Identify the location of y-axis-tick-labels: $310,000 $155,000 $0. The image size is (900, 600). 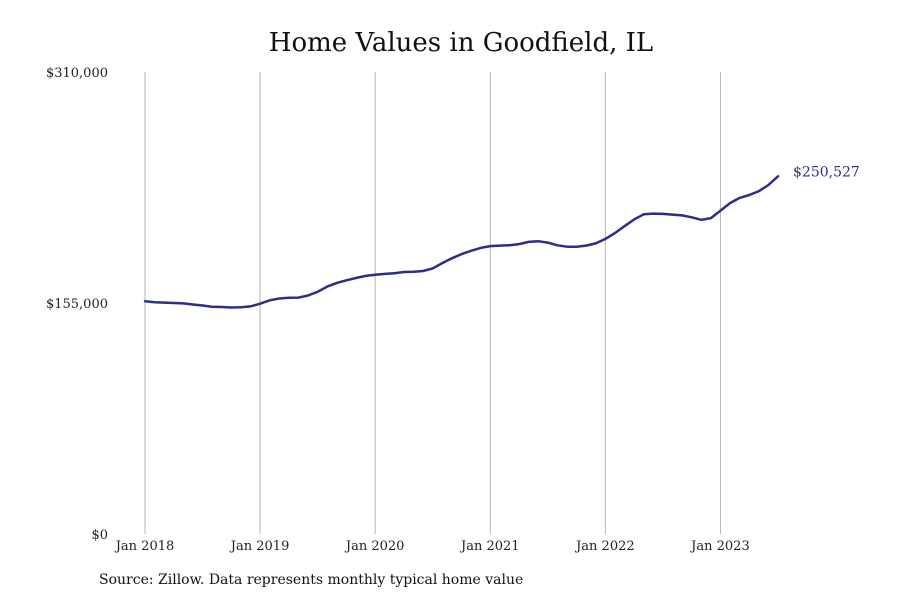
(77, 304).